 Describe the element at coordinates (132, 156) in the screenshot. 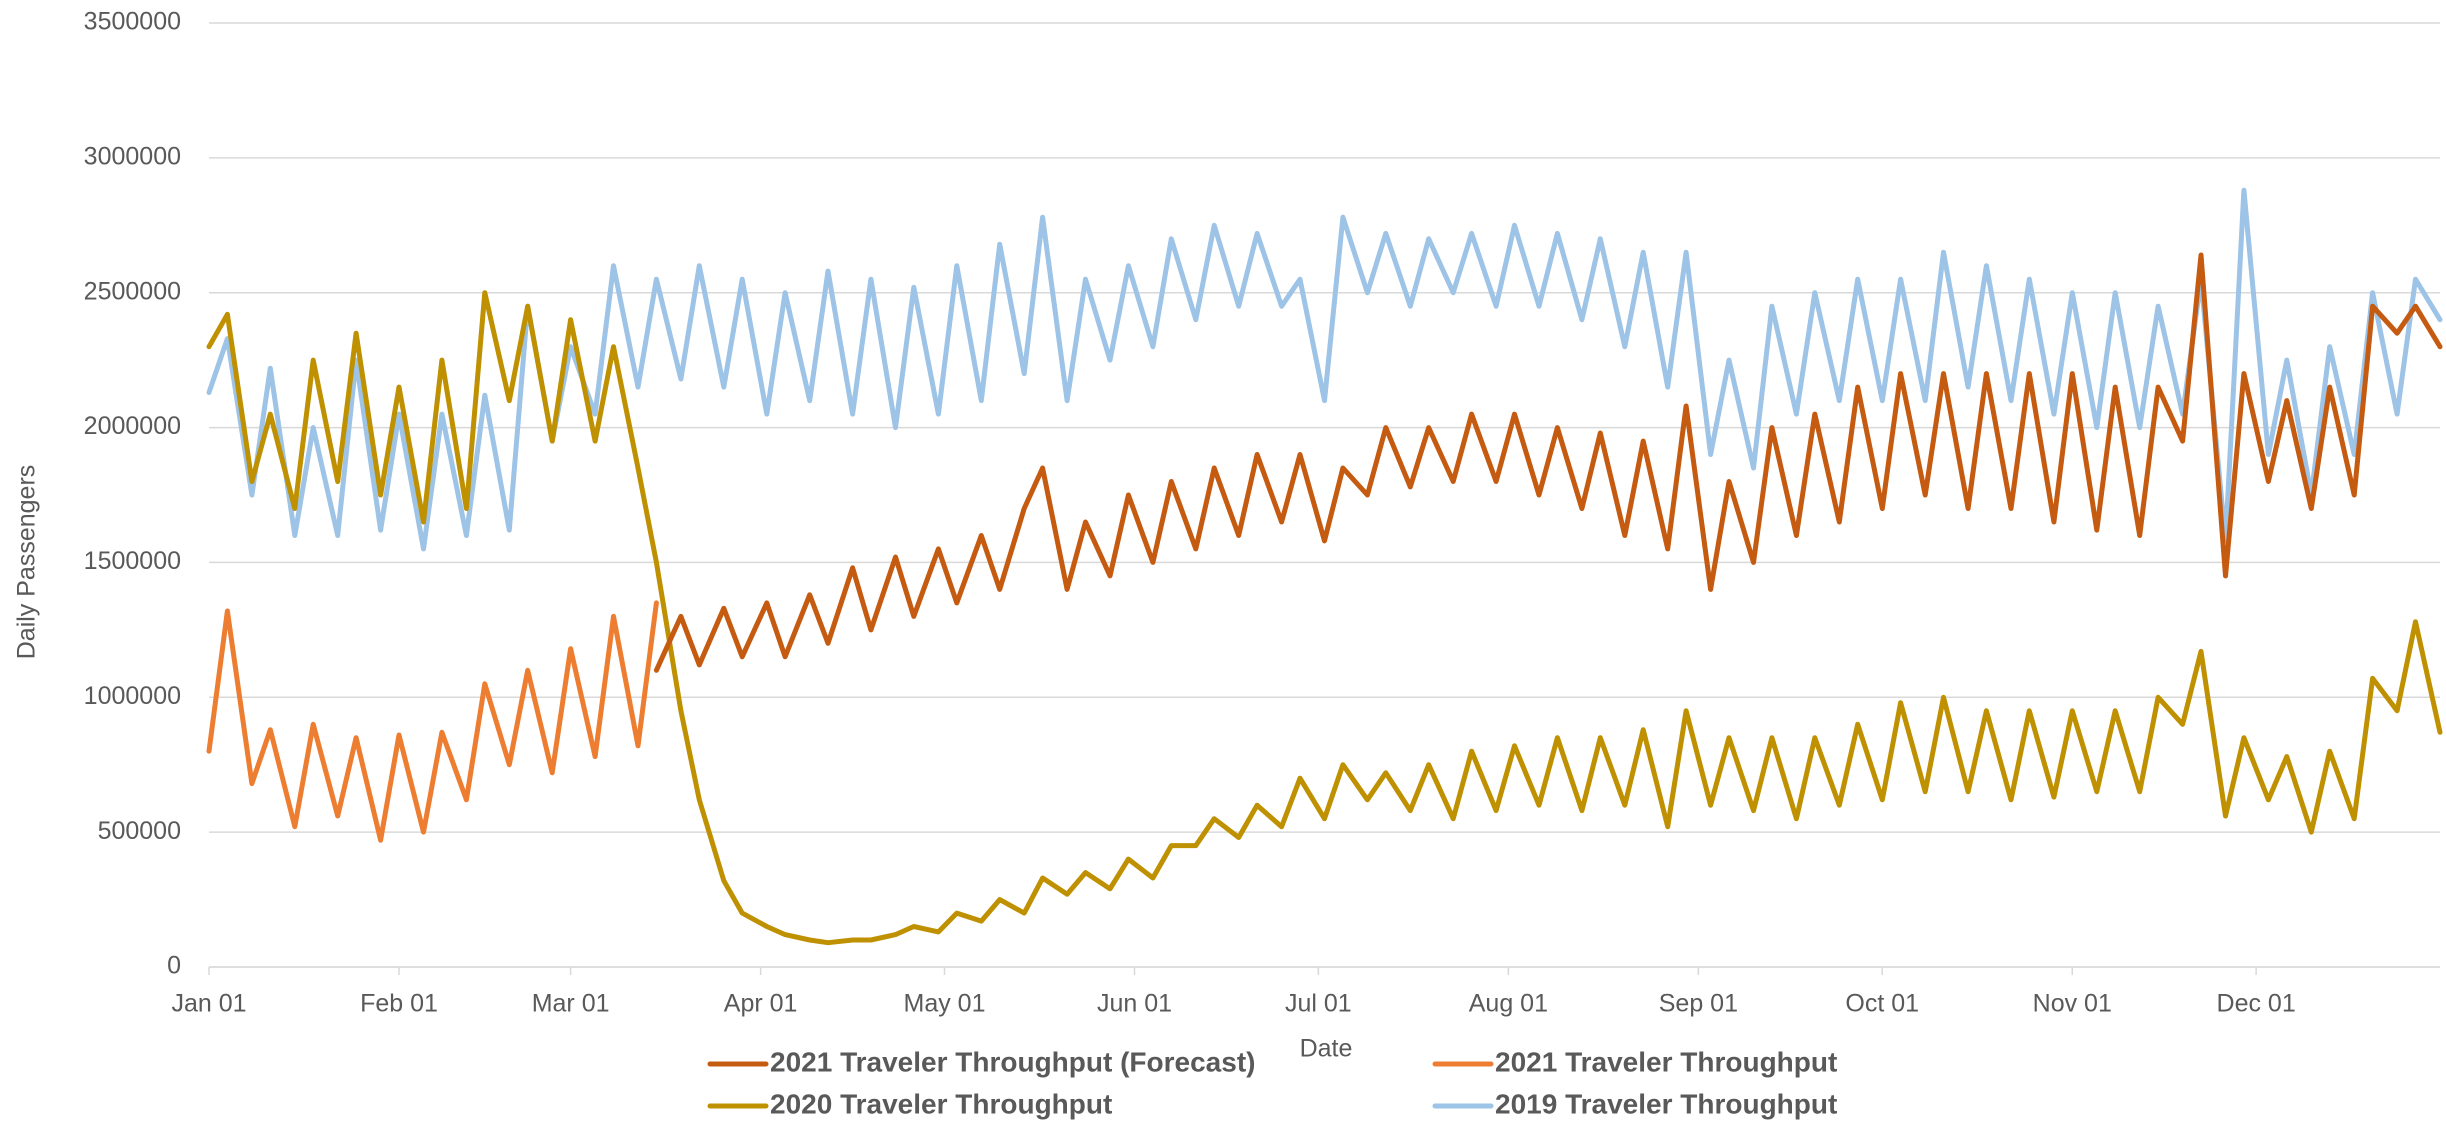

I see `y-tick-label: 3000000` at that location.